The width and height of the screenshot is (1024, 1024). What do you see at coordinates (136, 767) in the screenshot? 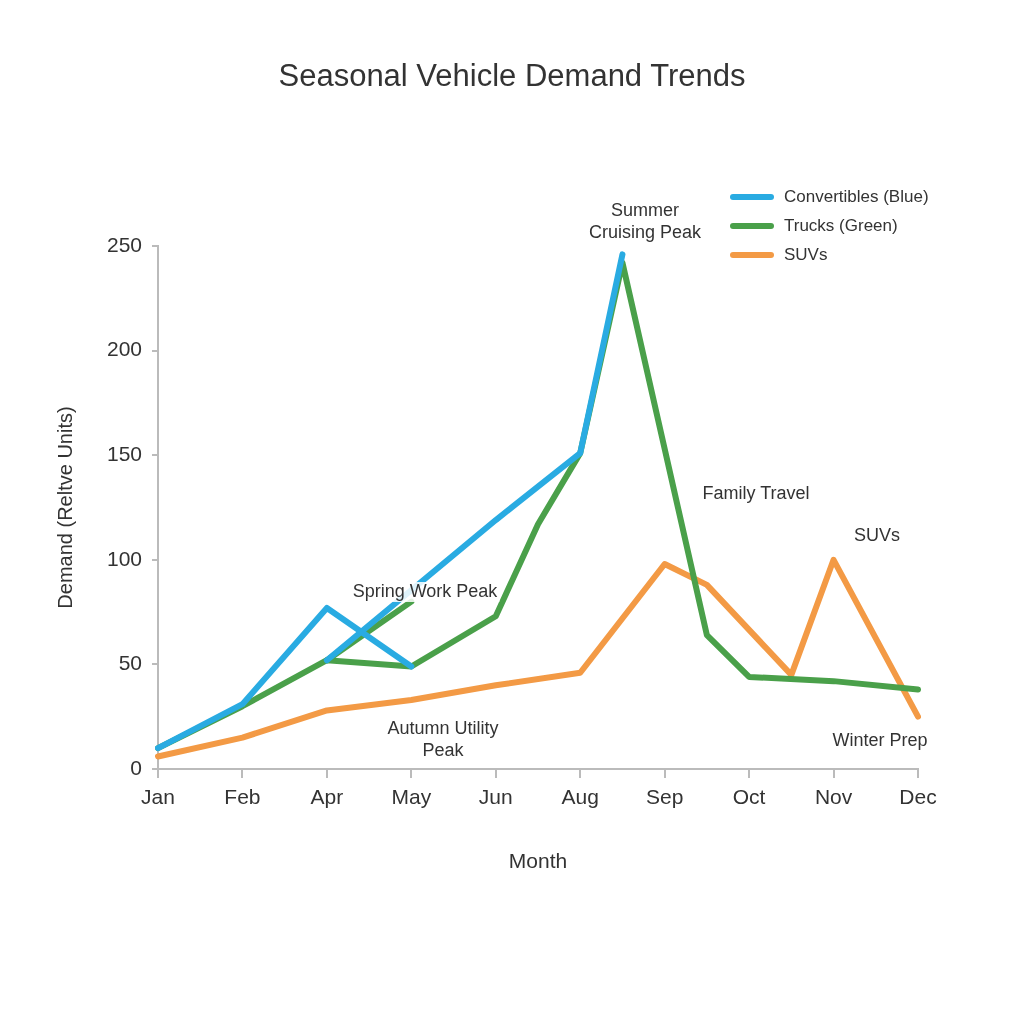
I see `y-tick-label: 0` at bounding box center [136, 767].